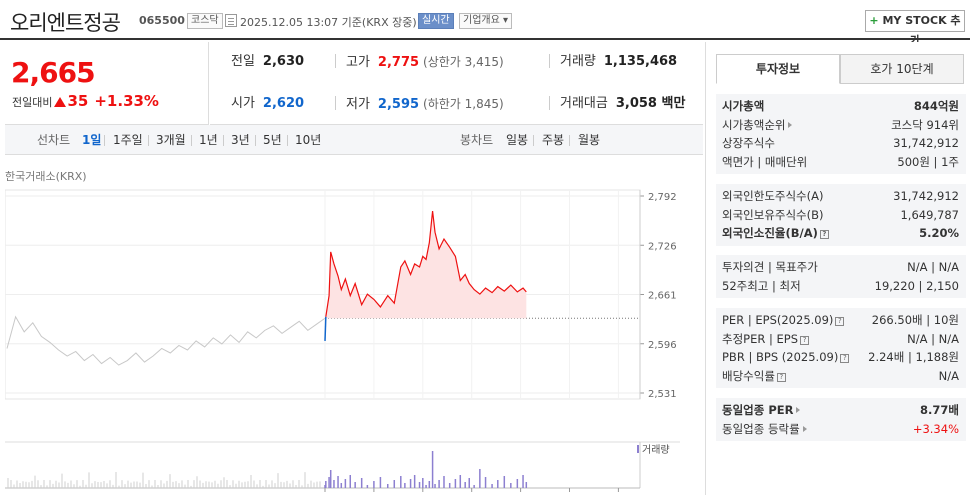 The height and width of the screenshot is (495, 970). What do you see at coordinates (662, 197) in the screenshot?
I see `y-tick-label: 2,792` at bounding box center [662, 197].